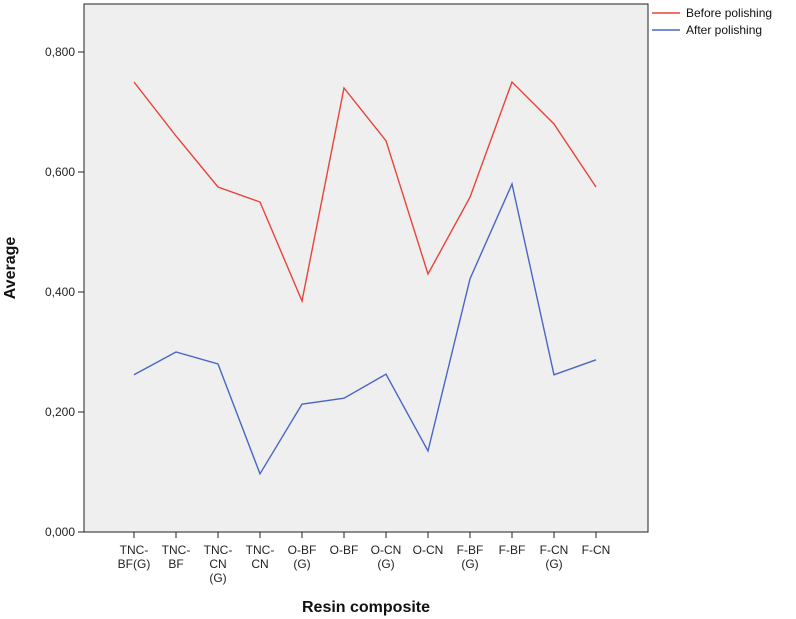  Describe the element at coordinates (470, 557) in the screenshot. I see `x-tick-label: F-BF (G)` at that location.